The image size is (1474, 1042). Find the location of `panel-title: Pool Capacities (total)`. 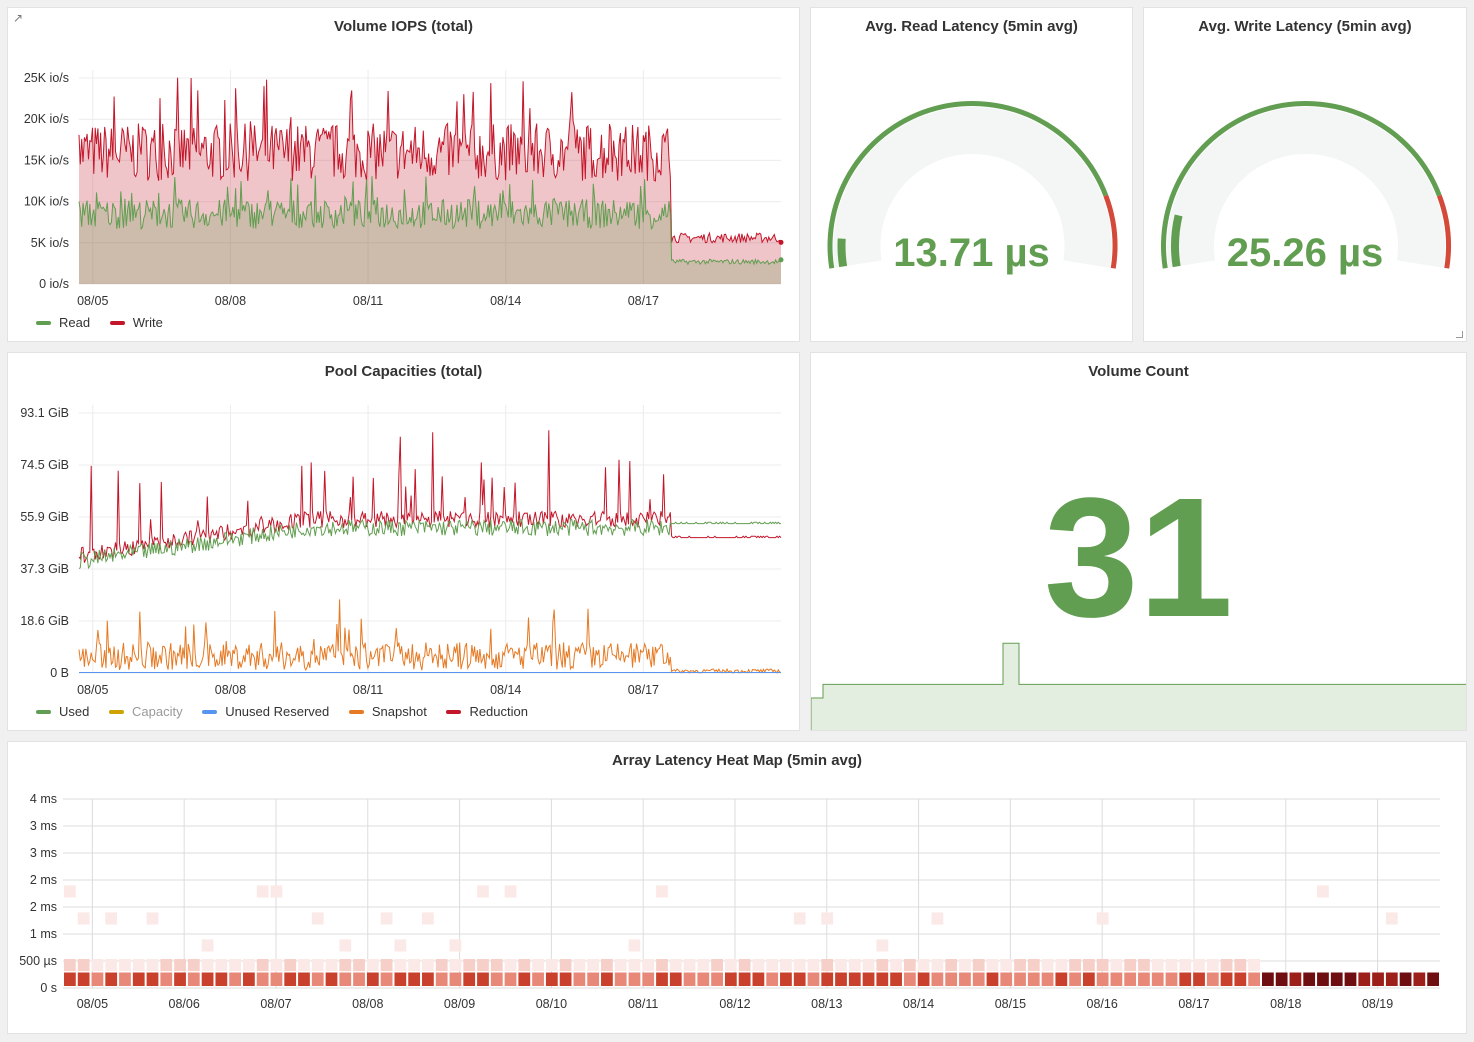

panel-title: Pool Capacities (total) is located at coordinates (403, 371).